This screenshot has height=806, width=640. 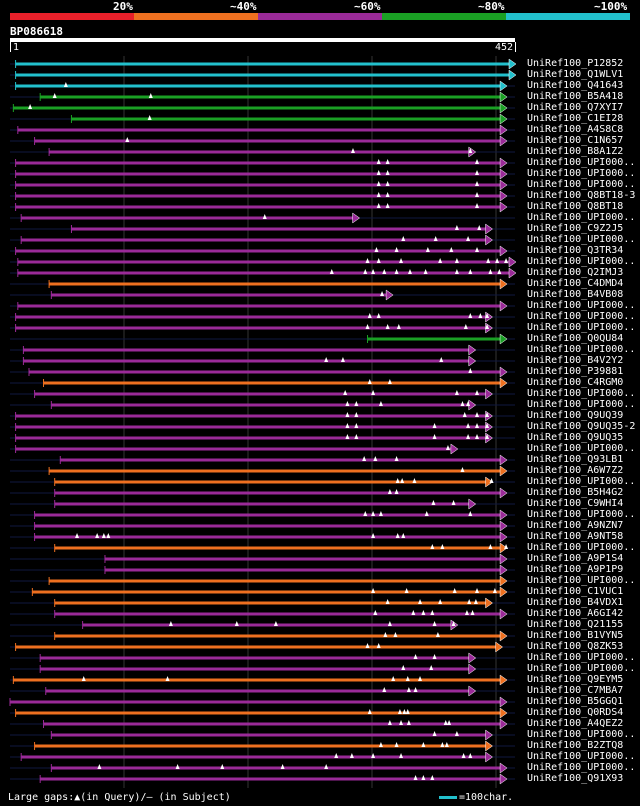 I want to click on hit-label: UniRef100_C7MBA7, so click(x=575, y=690).